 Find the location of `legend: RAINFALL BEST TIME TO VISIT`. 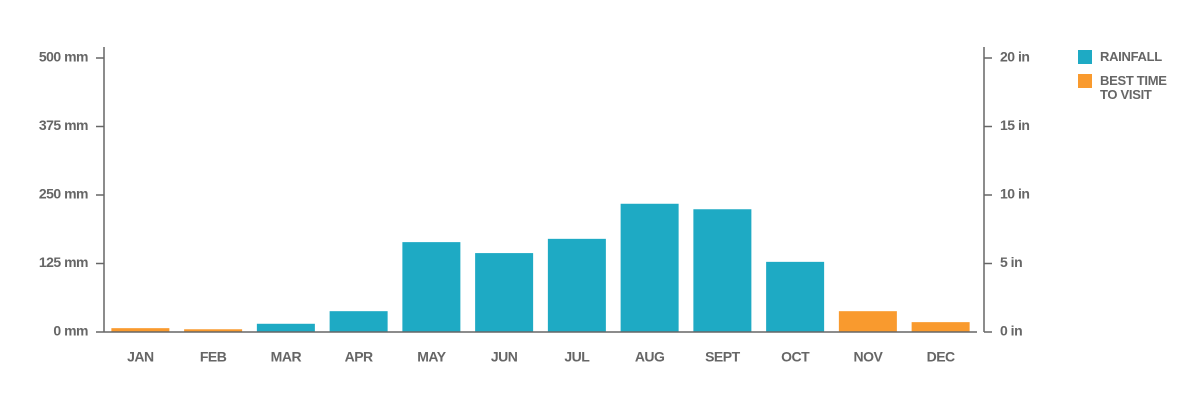

legend: RAINFALL BEST TIME TO VISIT is located at coordinates (1133, 81).